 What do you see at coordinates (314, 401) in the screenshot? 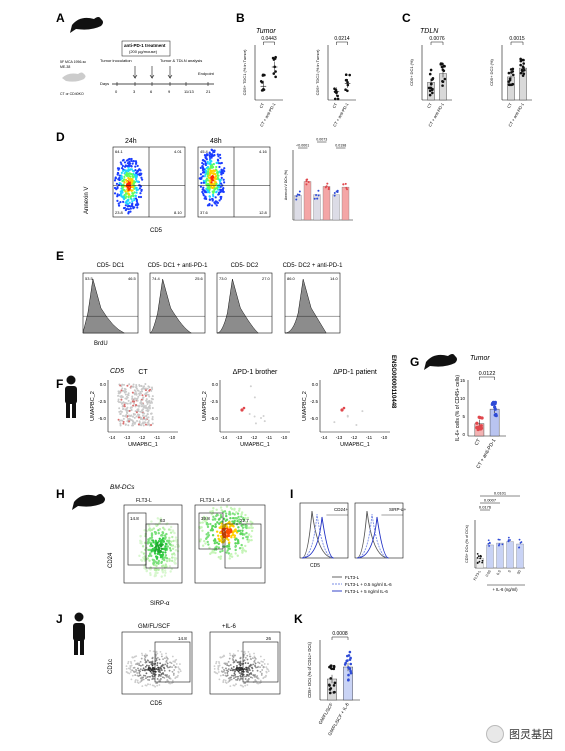
I see `umap-y-tick: -2.5` at bounding box center [314, 401].